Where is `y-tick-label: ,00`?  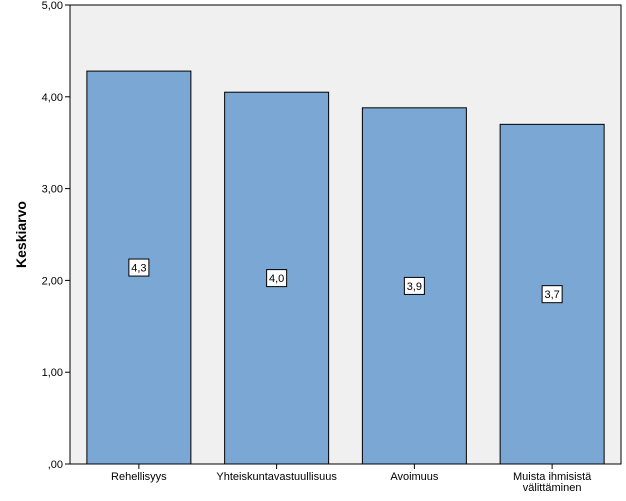 y-tick-label: ,00 is located at coordinates (55, 465).